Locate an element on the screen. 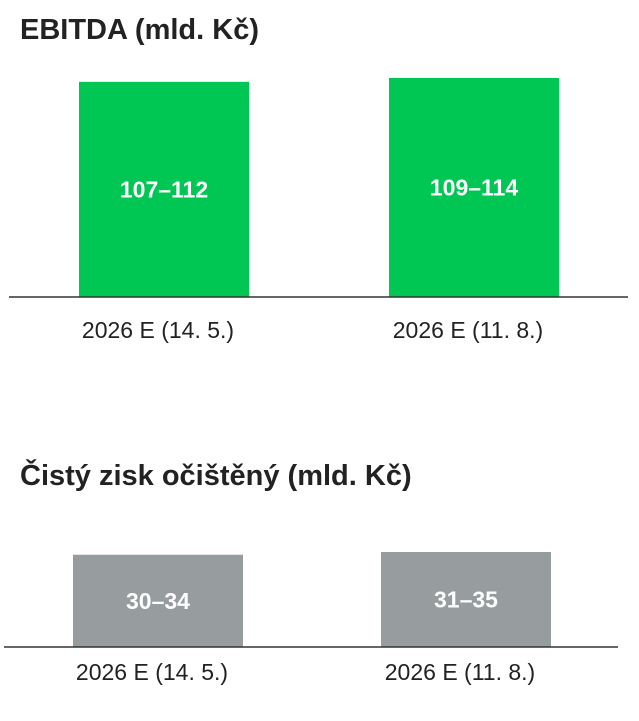 The image size is (639, 721). data-label: 30–34 is located at coordinates (158, 601).